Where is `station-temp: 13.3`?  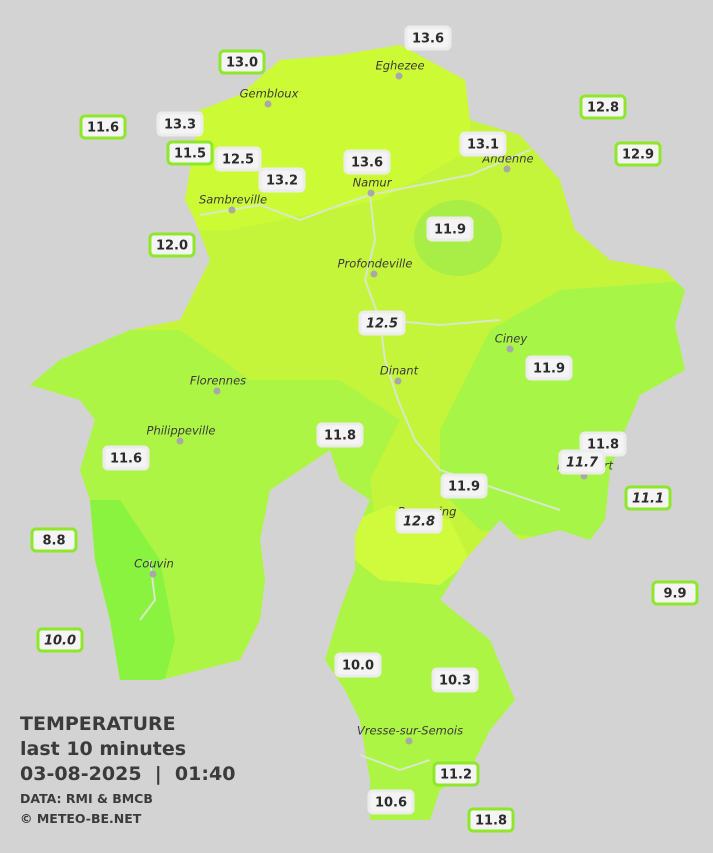
station-temp: 13.3 is located at coordinates (180, 125).